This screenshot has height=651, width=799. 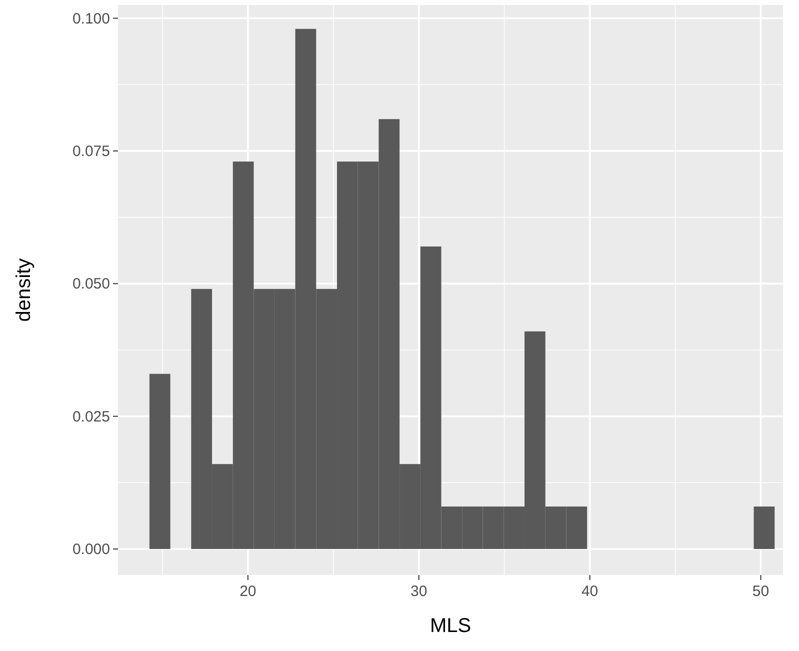 What do you see at coordinates (91, 417) in the screenshot?
I see `y-tick-label: 0.025` at bounding box center [91, 417].